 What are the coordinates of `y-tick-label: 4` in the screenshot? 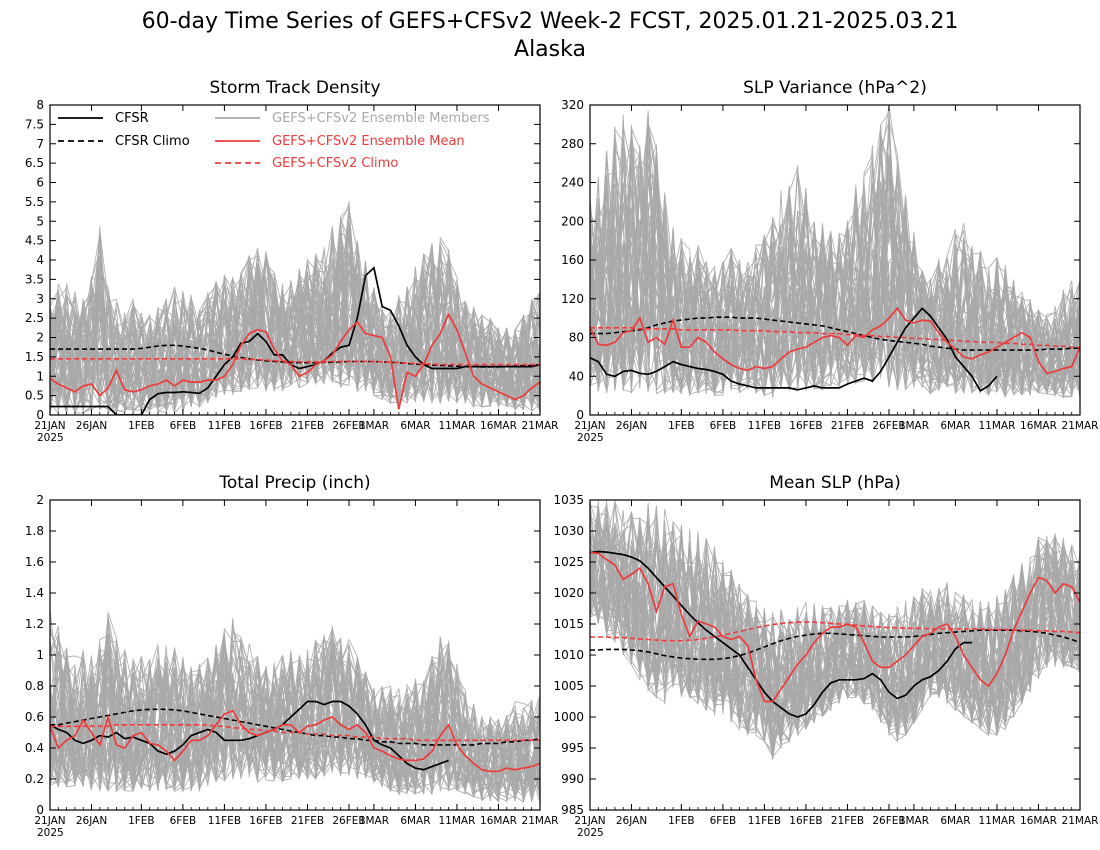 It's located at (40, 260).